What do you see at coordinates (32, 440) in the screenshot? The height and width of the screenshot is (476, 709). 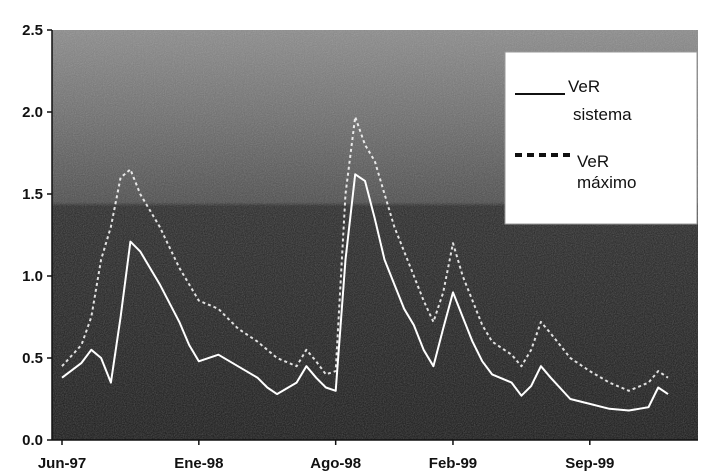 I see `y-tick-label: 0.0` at bounding box center [32, 440].